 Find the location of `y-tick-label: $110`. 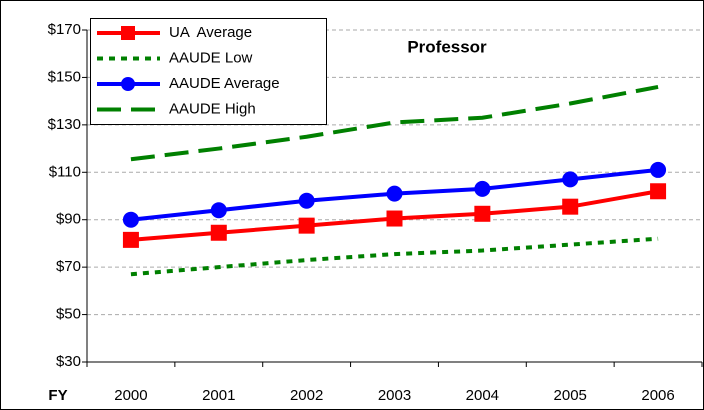

y-tick-label: $110 is located at coordinates (65, 171).